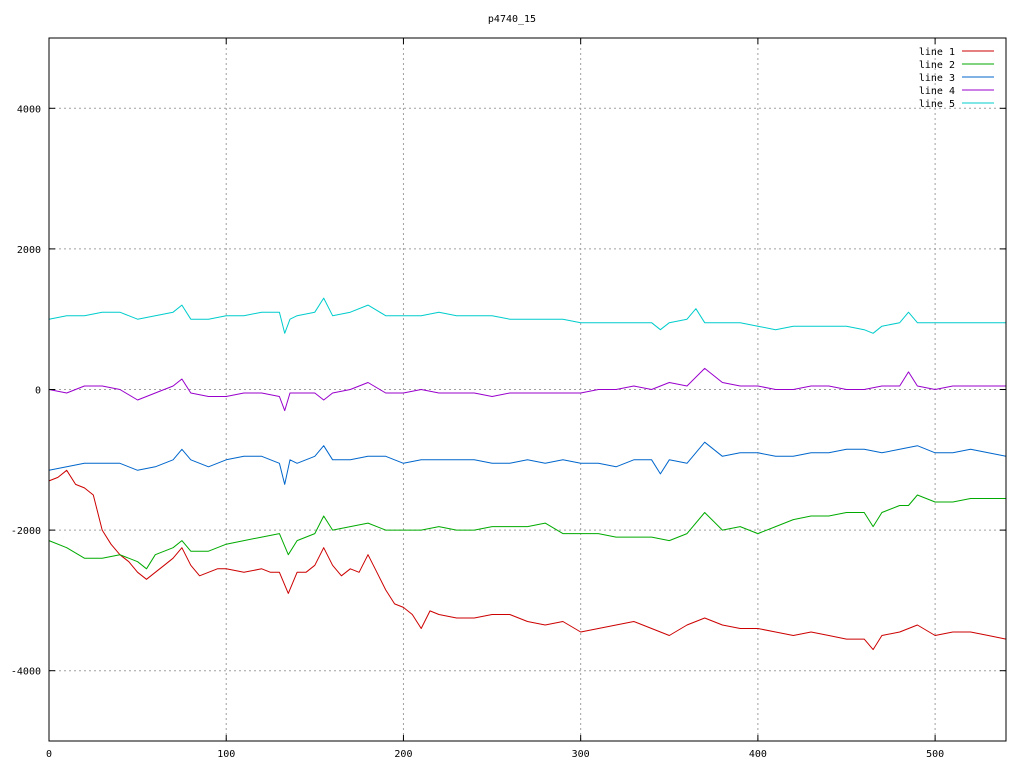 The height and width of the screenshot is (768, 1024). Describe the element at coordinates (937, 52) in the screenshot. I see `legend-label-1: line 1` at that location.